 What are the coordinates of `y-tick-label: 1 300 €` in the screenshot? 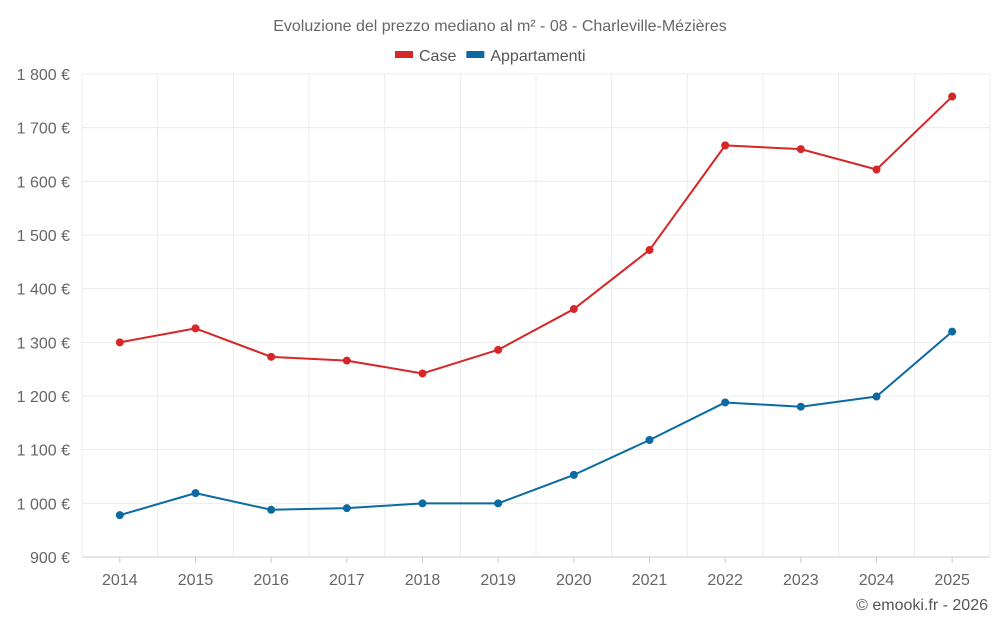 It's located at (43, 343).